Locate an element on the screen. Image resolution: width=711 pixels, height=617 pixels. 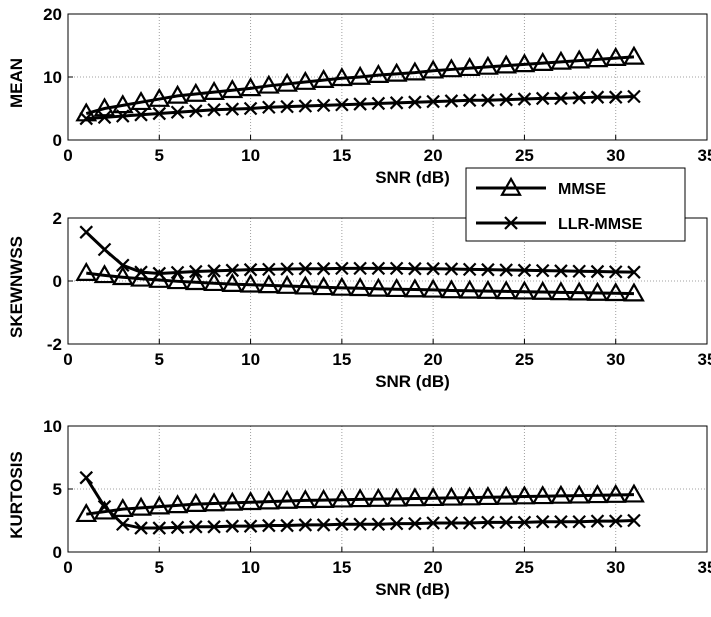
legend-box is located at coordinates (575, 204).